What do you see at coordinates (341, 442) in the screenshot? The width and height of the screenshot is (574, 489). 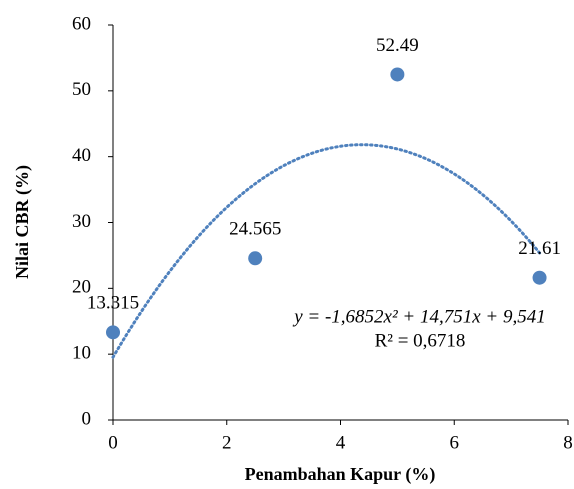 I see `x-tick-label: 4` at bounding box center [341, 442].